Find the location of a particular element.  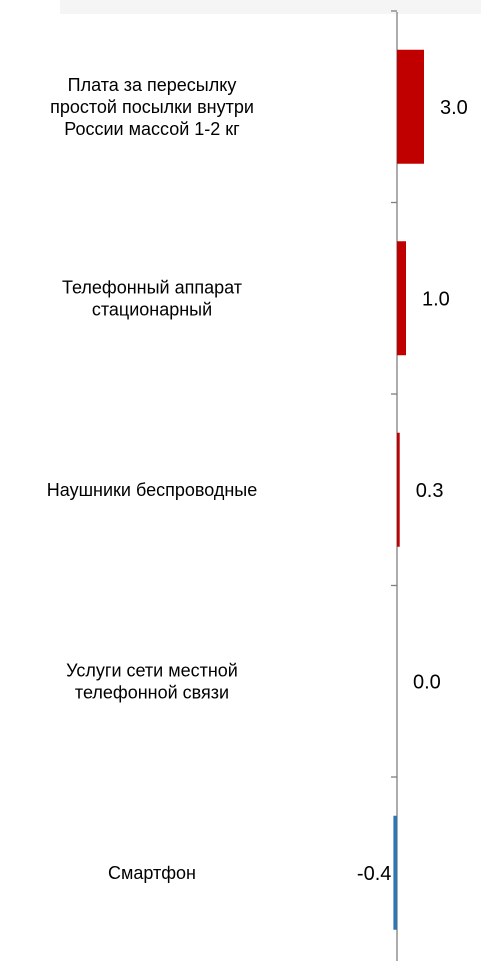

category-label: Услуги сети местной телефонной связи is located at coordinates (152, 681).